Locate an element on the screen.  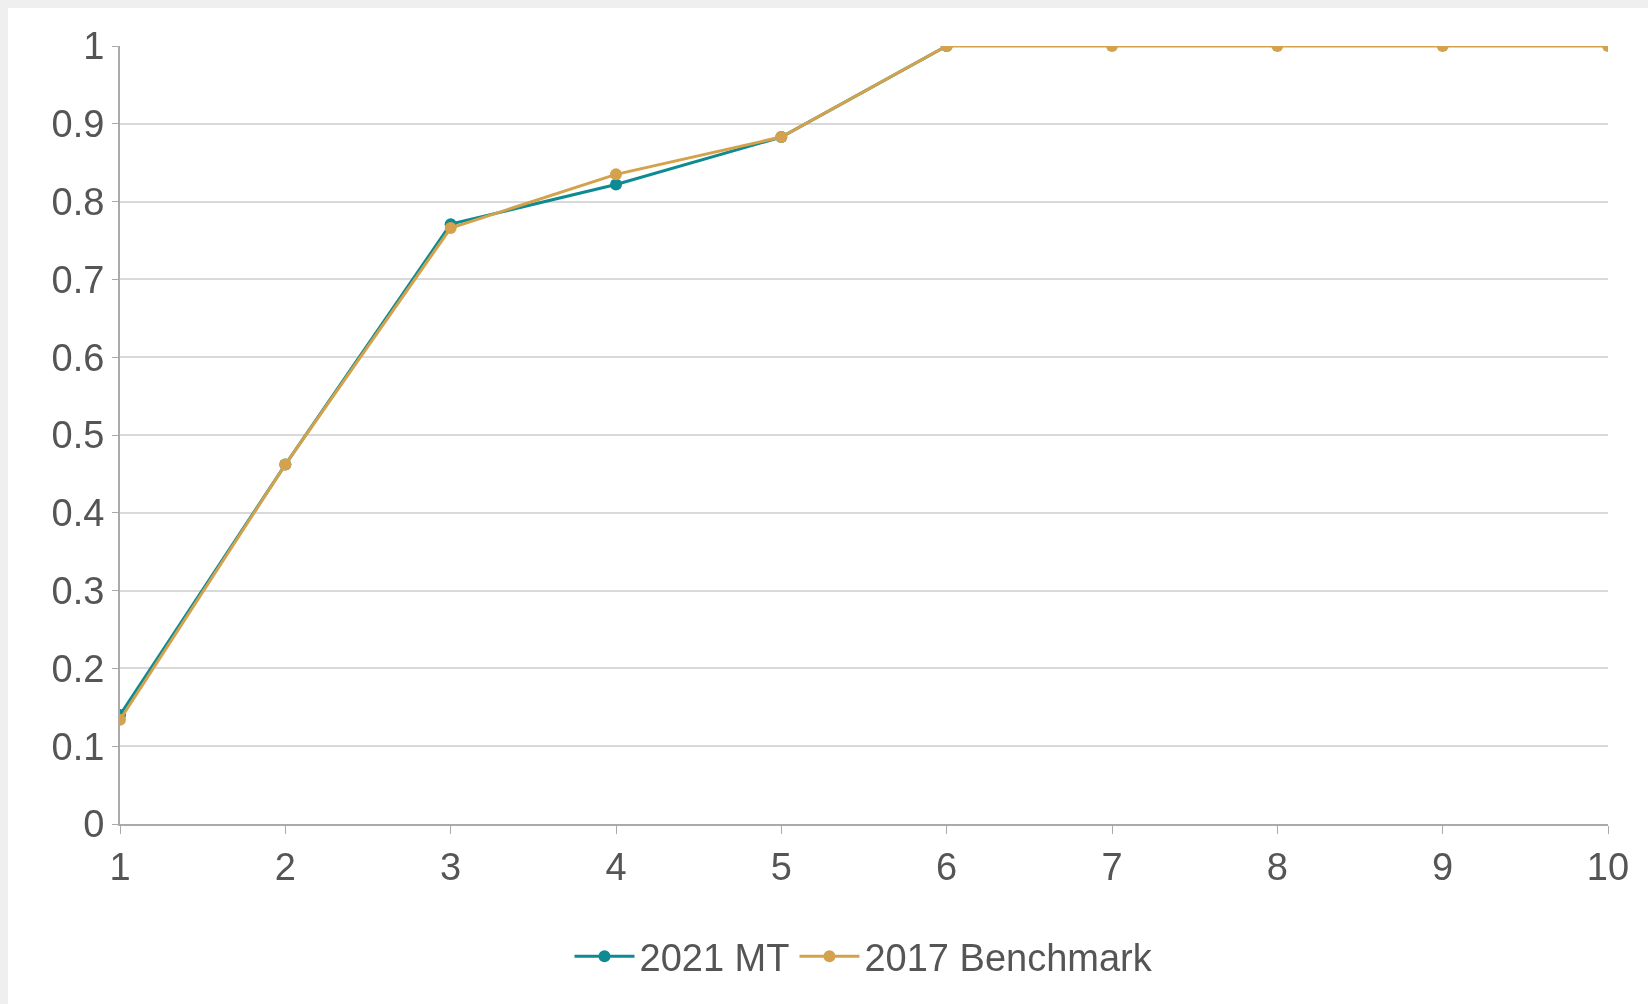
x-tick-label: 2 is located at coordinates (285, 866).